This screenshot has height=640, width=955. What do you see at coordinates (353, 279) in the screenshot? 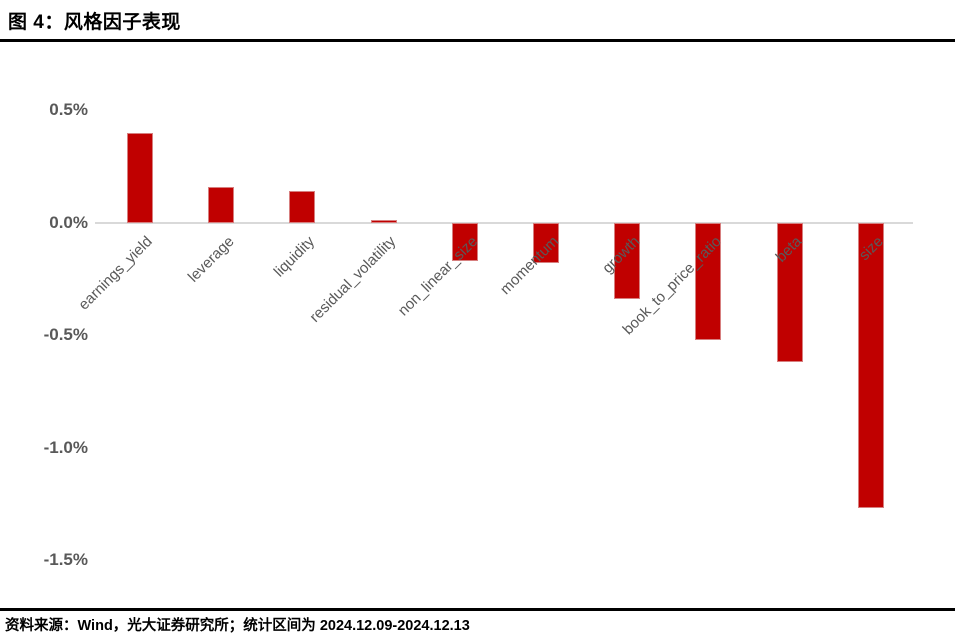
I see `category-label-text: residual_volatility` at bounding box center [353, 279].